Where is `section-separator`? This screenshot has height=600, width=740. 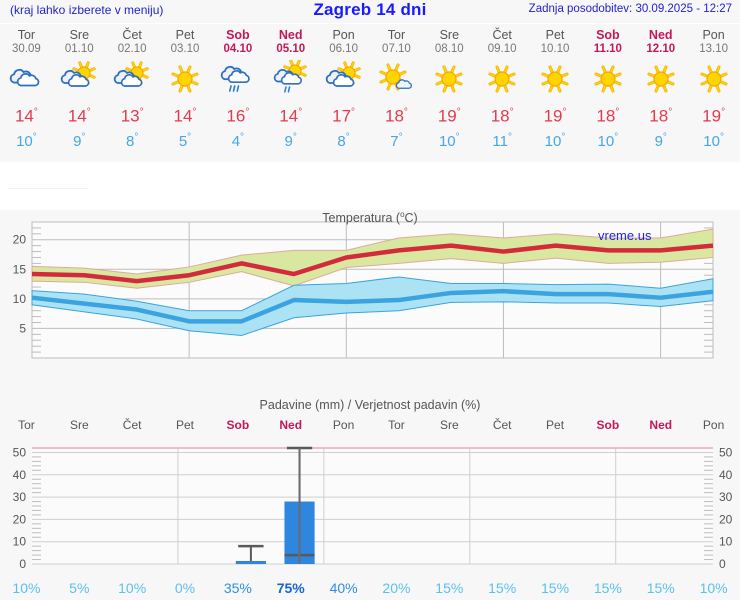 section-separator is located at coordinates (370, 186).